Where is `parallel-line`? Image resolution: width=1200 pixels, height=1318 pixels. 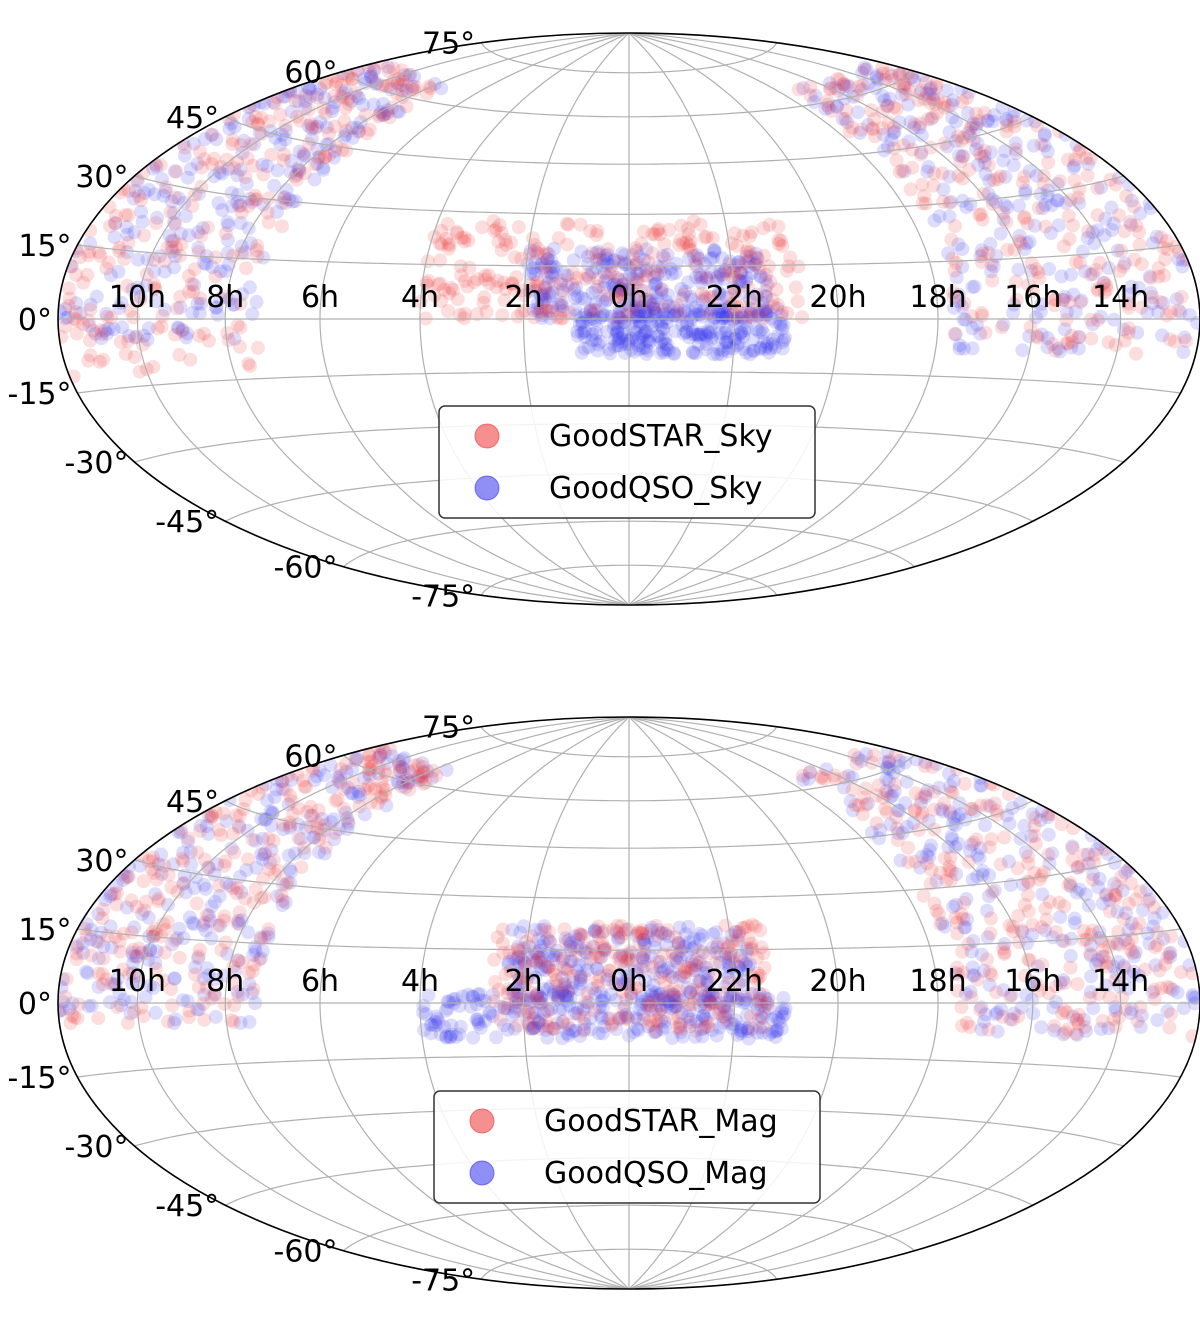 parallel-line is located at coordinates (629, 195).